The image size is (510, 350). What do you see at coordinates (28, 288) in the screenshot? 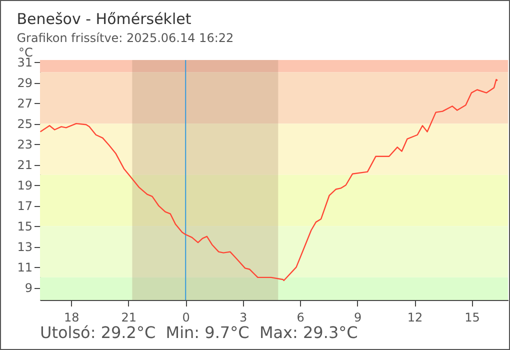
I see `y-tick-label: 9` at bounding box center [28, 288].